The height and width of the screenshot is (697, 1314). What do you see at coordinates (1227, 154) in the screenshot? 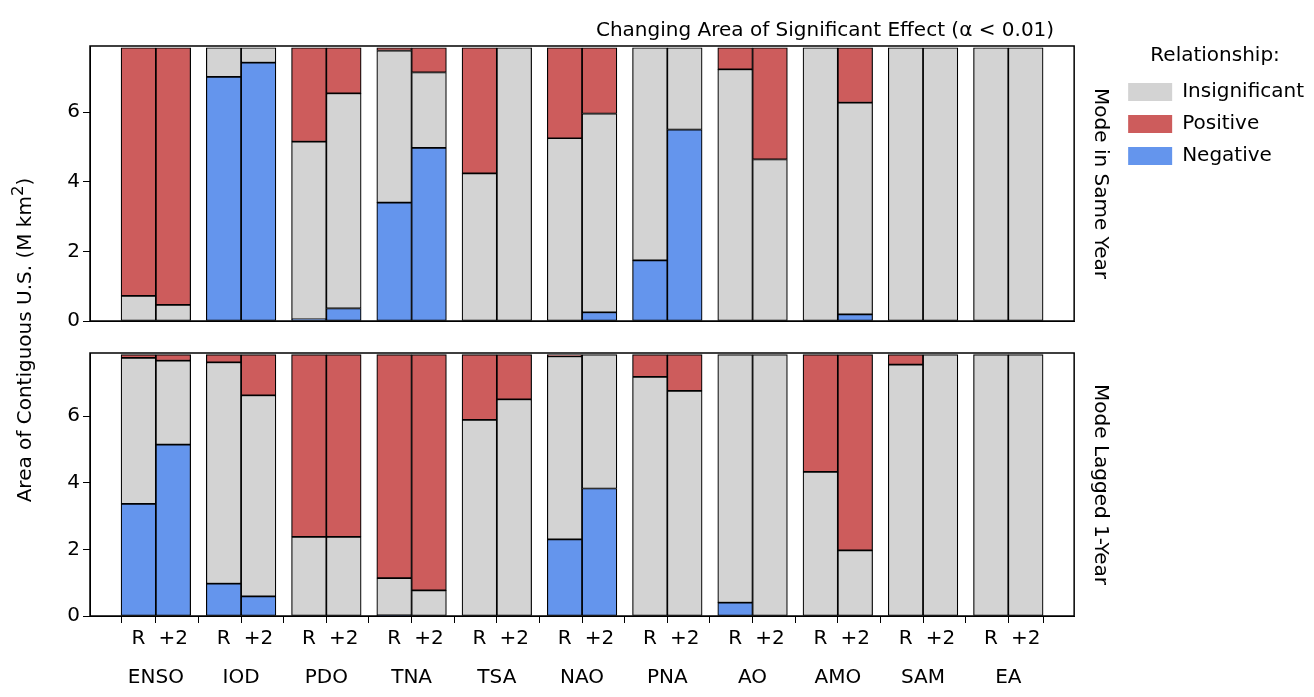
I see `legend-label: Negative` at bounding box center [1227, 154].